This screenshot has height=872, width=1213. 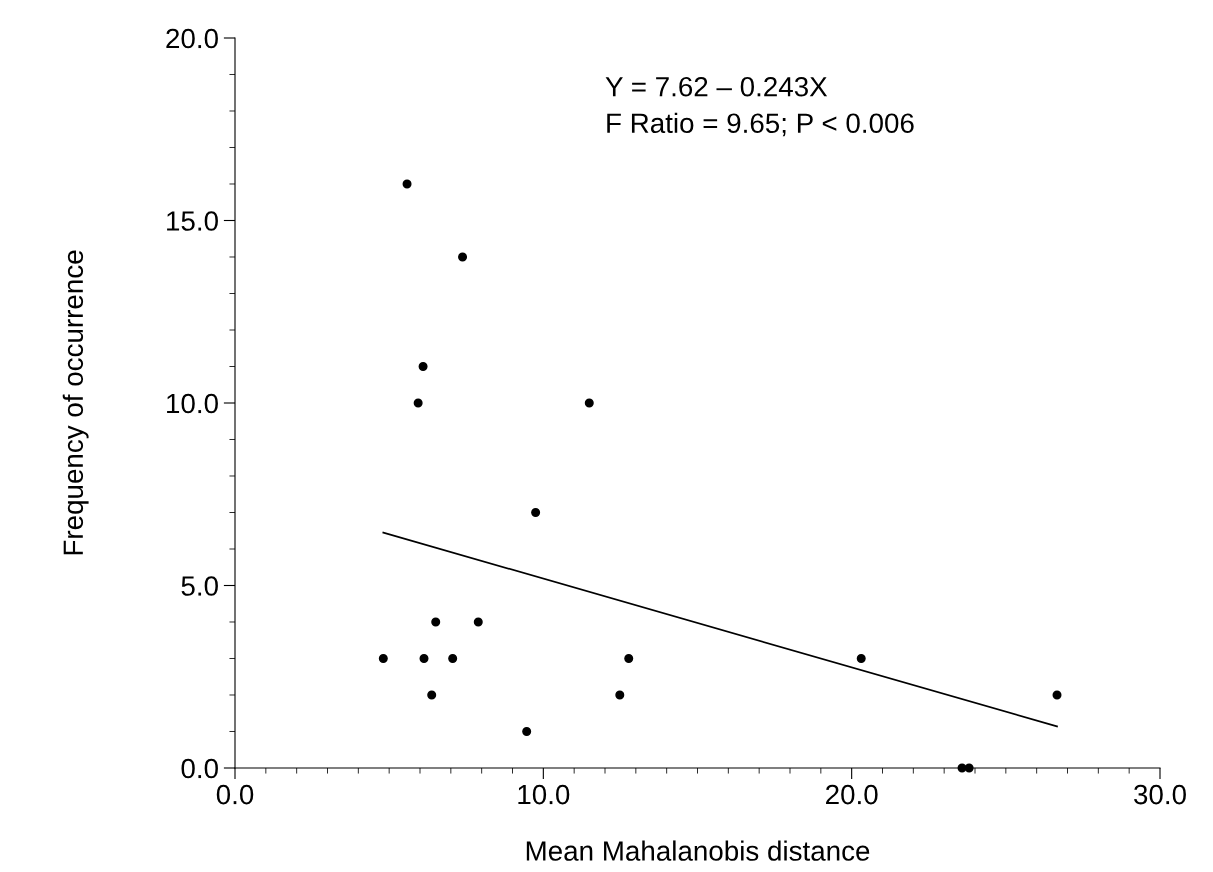 What do you see at coordinates (544, 794) in the screenshot?
I see `x-tick-label: 10.0` at bounding box center [544, 794].